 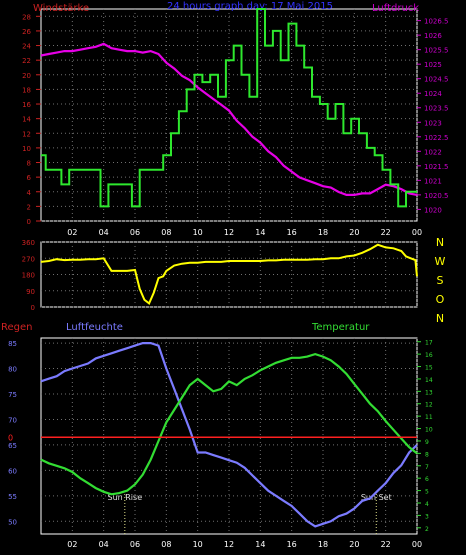 What do you see at coordinates (61, 8) in the screenshot?
I see `wind-axis-title: Windstärke` at bounding box center [61, 8].